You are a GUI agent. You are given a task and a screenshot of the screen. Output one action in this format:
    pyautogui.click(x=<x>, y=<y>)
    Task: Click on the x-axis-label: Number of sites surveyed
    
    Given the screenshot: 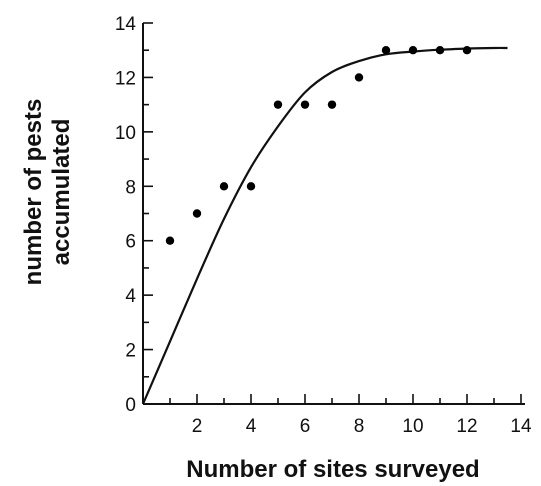 What is the action you would take?
    pyautogui.click(x=332, y=469)
    